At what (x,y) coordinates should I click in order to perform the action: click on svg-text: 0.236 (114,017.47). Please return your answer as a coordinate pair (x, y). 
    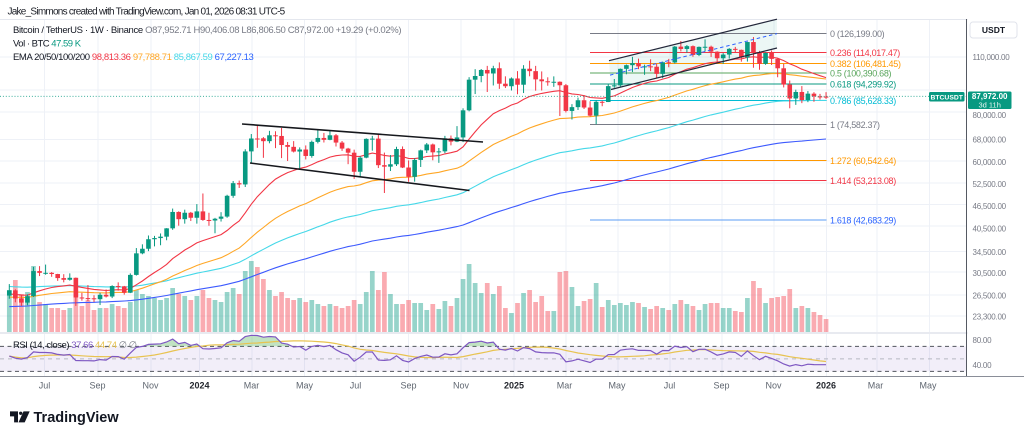
    Looking at the image, I should click on (865, 53).